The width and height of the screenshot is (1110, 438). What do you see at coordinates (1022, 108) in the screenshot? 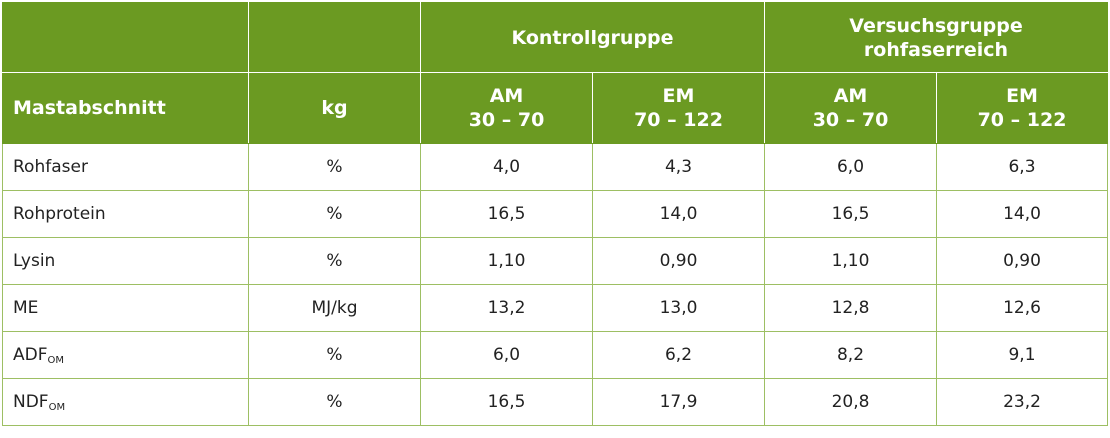
I see `column-header-versuch-em: EM 70 – 122` at bounding box center [1022, 108].